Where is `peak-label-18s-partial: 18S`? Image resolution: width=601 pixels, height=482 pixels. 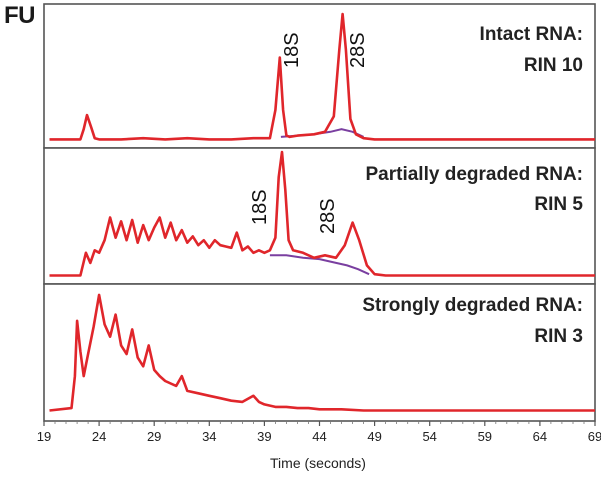 peak-label-18s-partial: 18S is located at coordinates (260, 207).